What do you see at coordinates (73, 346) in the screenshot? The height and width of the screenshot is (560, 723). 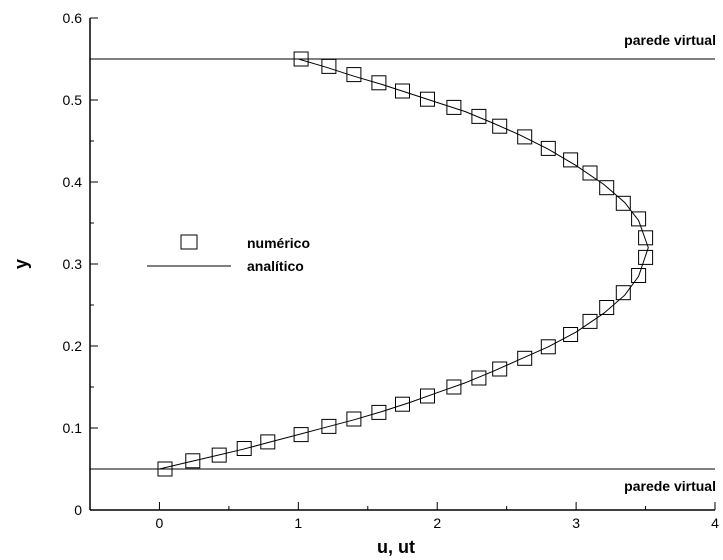 I see `y-tick-label: 0.2` at bounding box center [73, 346].